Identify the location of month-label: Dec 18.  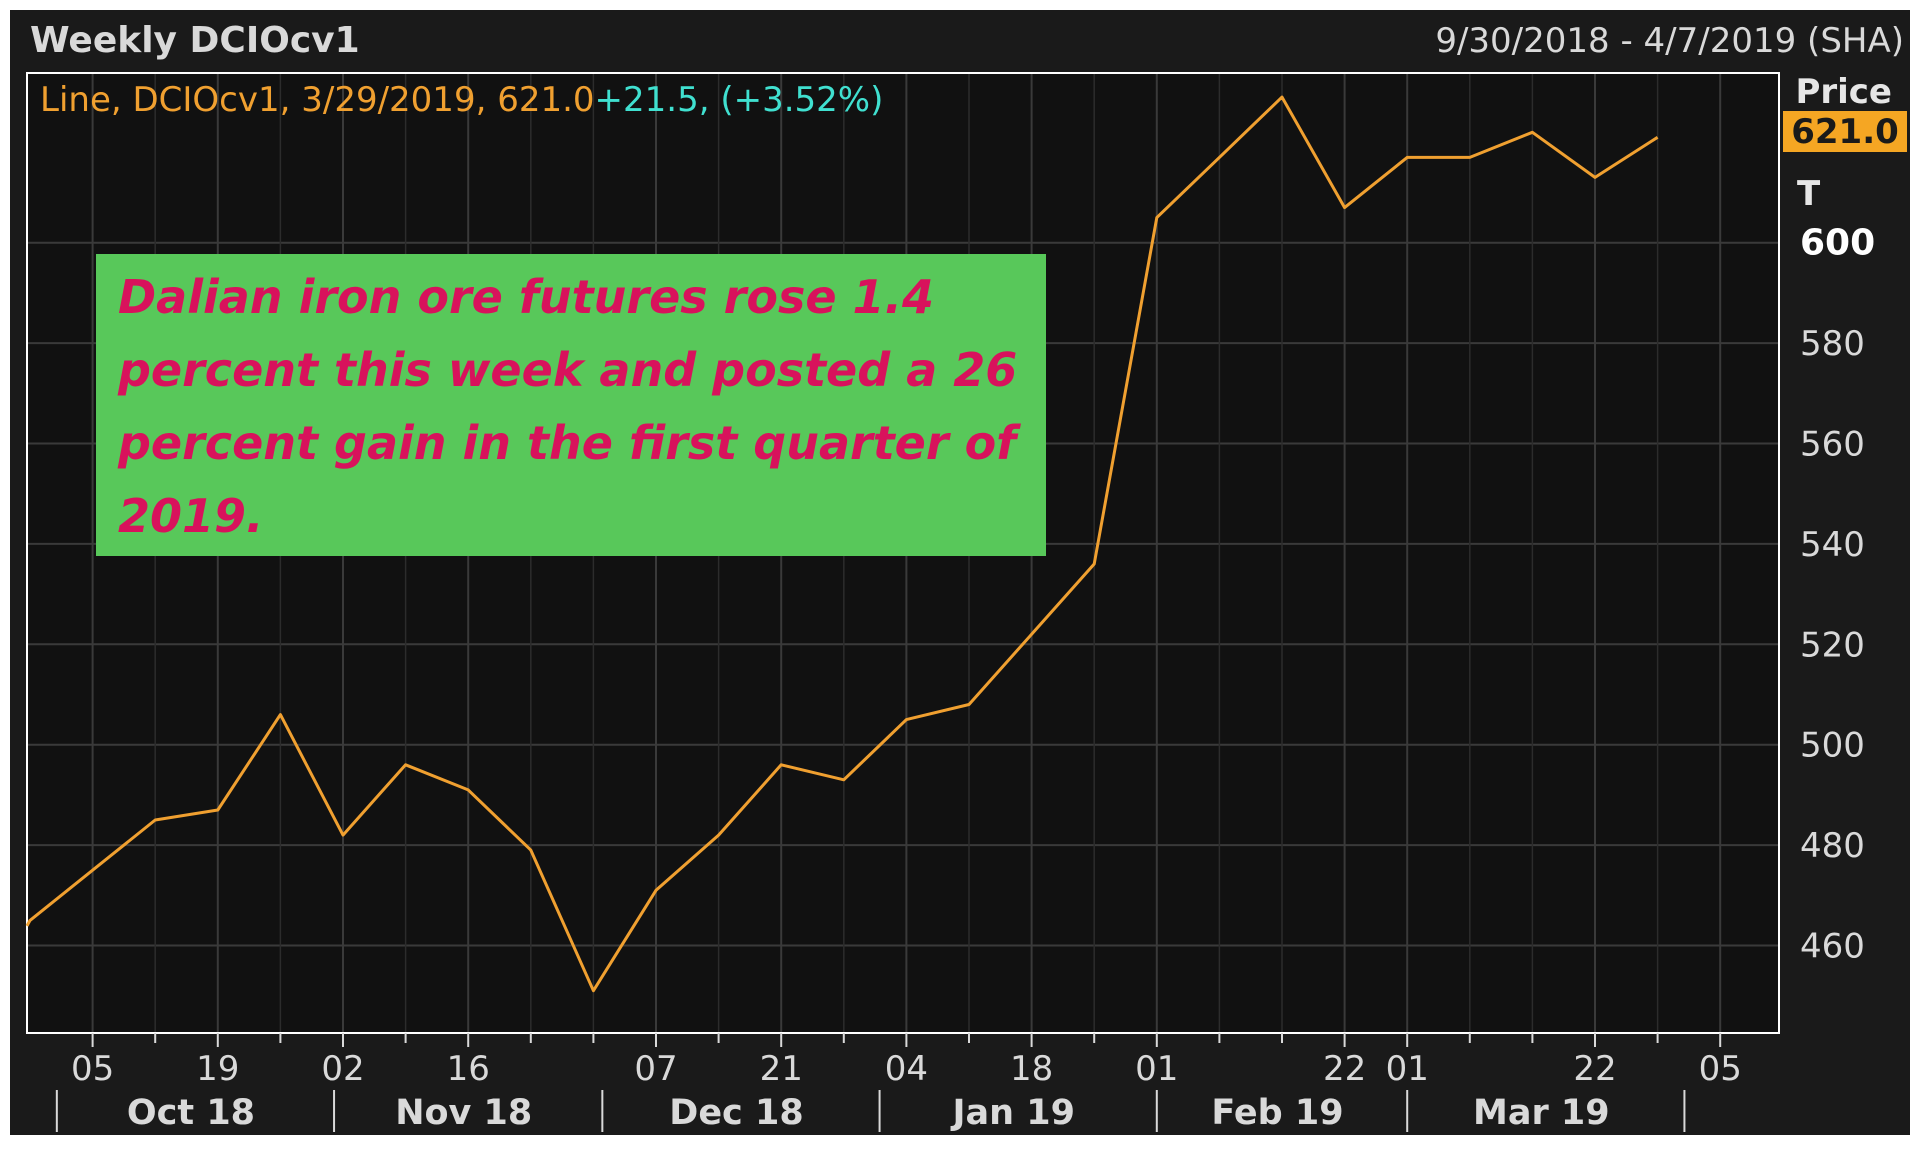
(736, 1113).